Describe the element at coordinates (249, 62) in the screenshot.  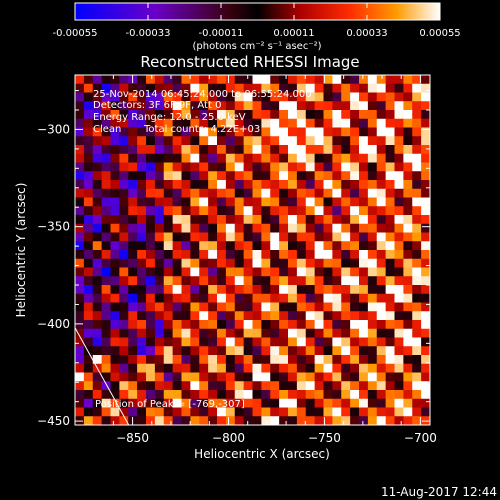
I see `chart-title: Reconstructed RHESSI Image` at that location.